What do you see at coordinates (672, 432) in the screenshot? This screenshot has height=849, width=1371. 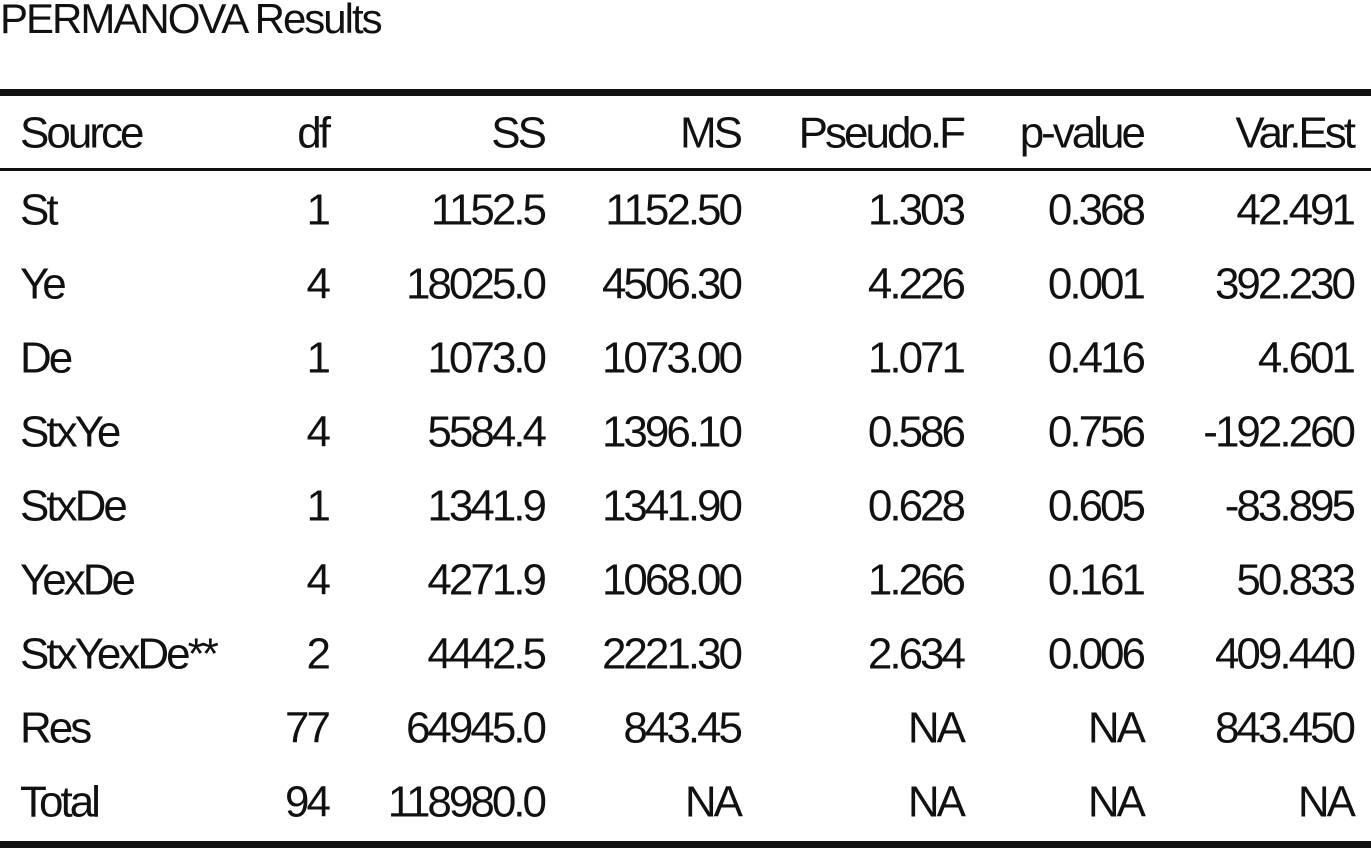 I see `table-cell: 1396.10` at bounding box center [672, 432].